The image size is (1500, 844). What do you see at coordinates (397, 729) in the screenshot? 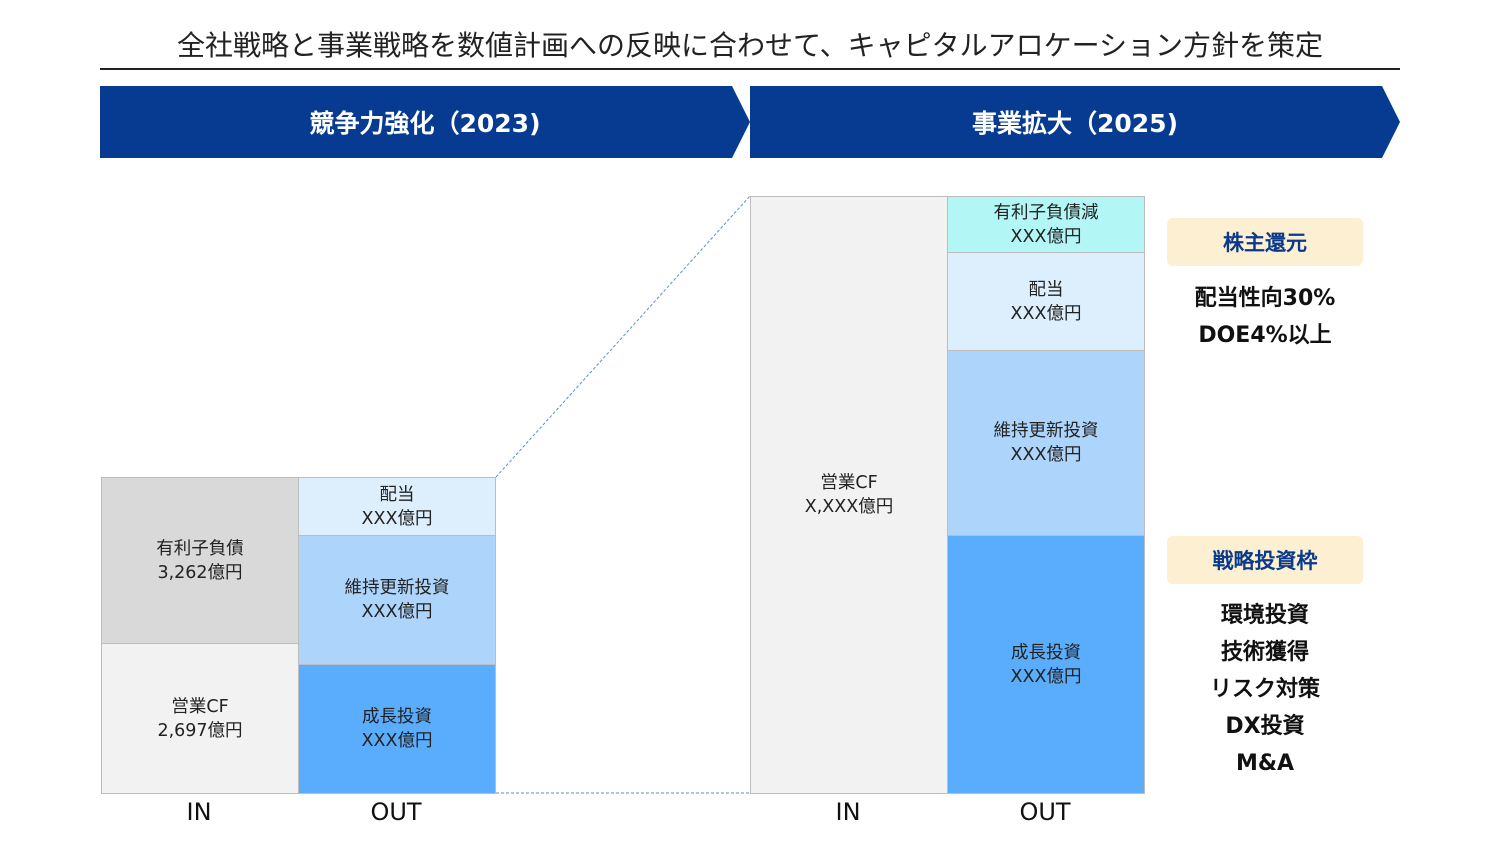
I see `out-2023-growth-block: 成長投資 XXX億円` at bounding box center [397, 729].